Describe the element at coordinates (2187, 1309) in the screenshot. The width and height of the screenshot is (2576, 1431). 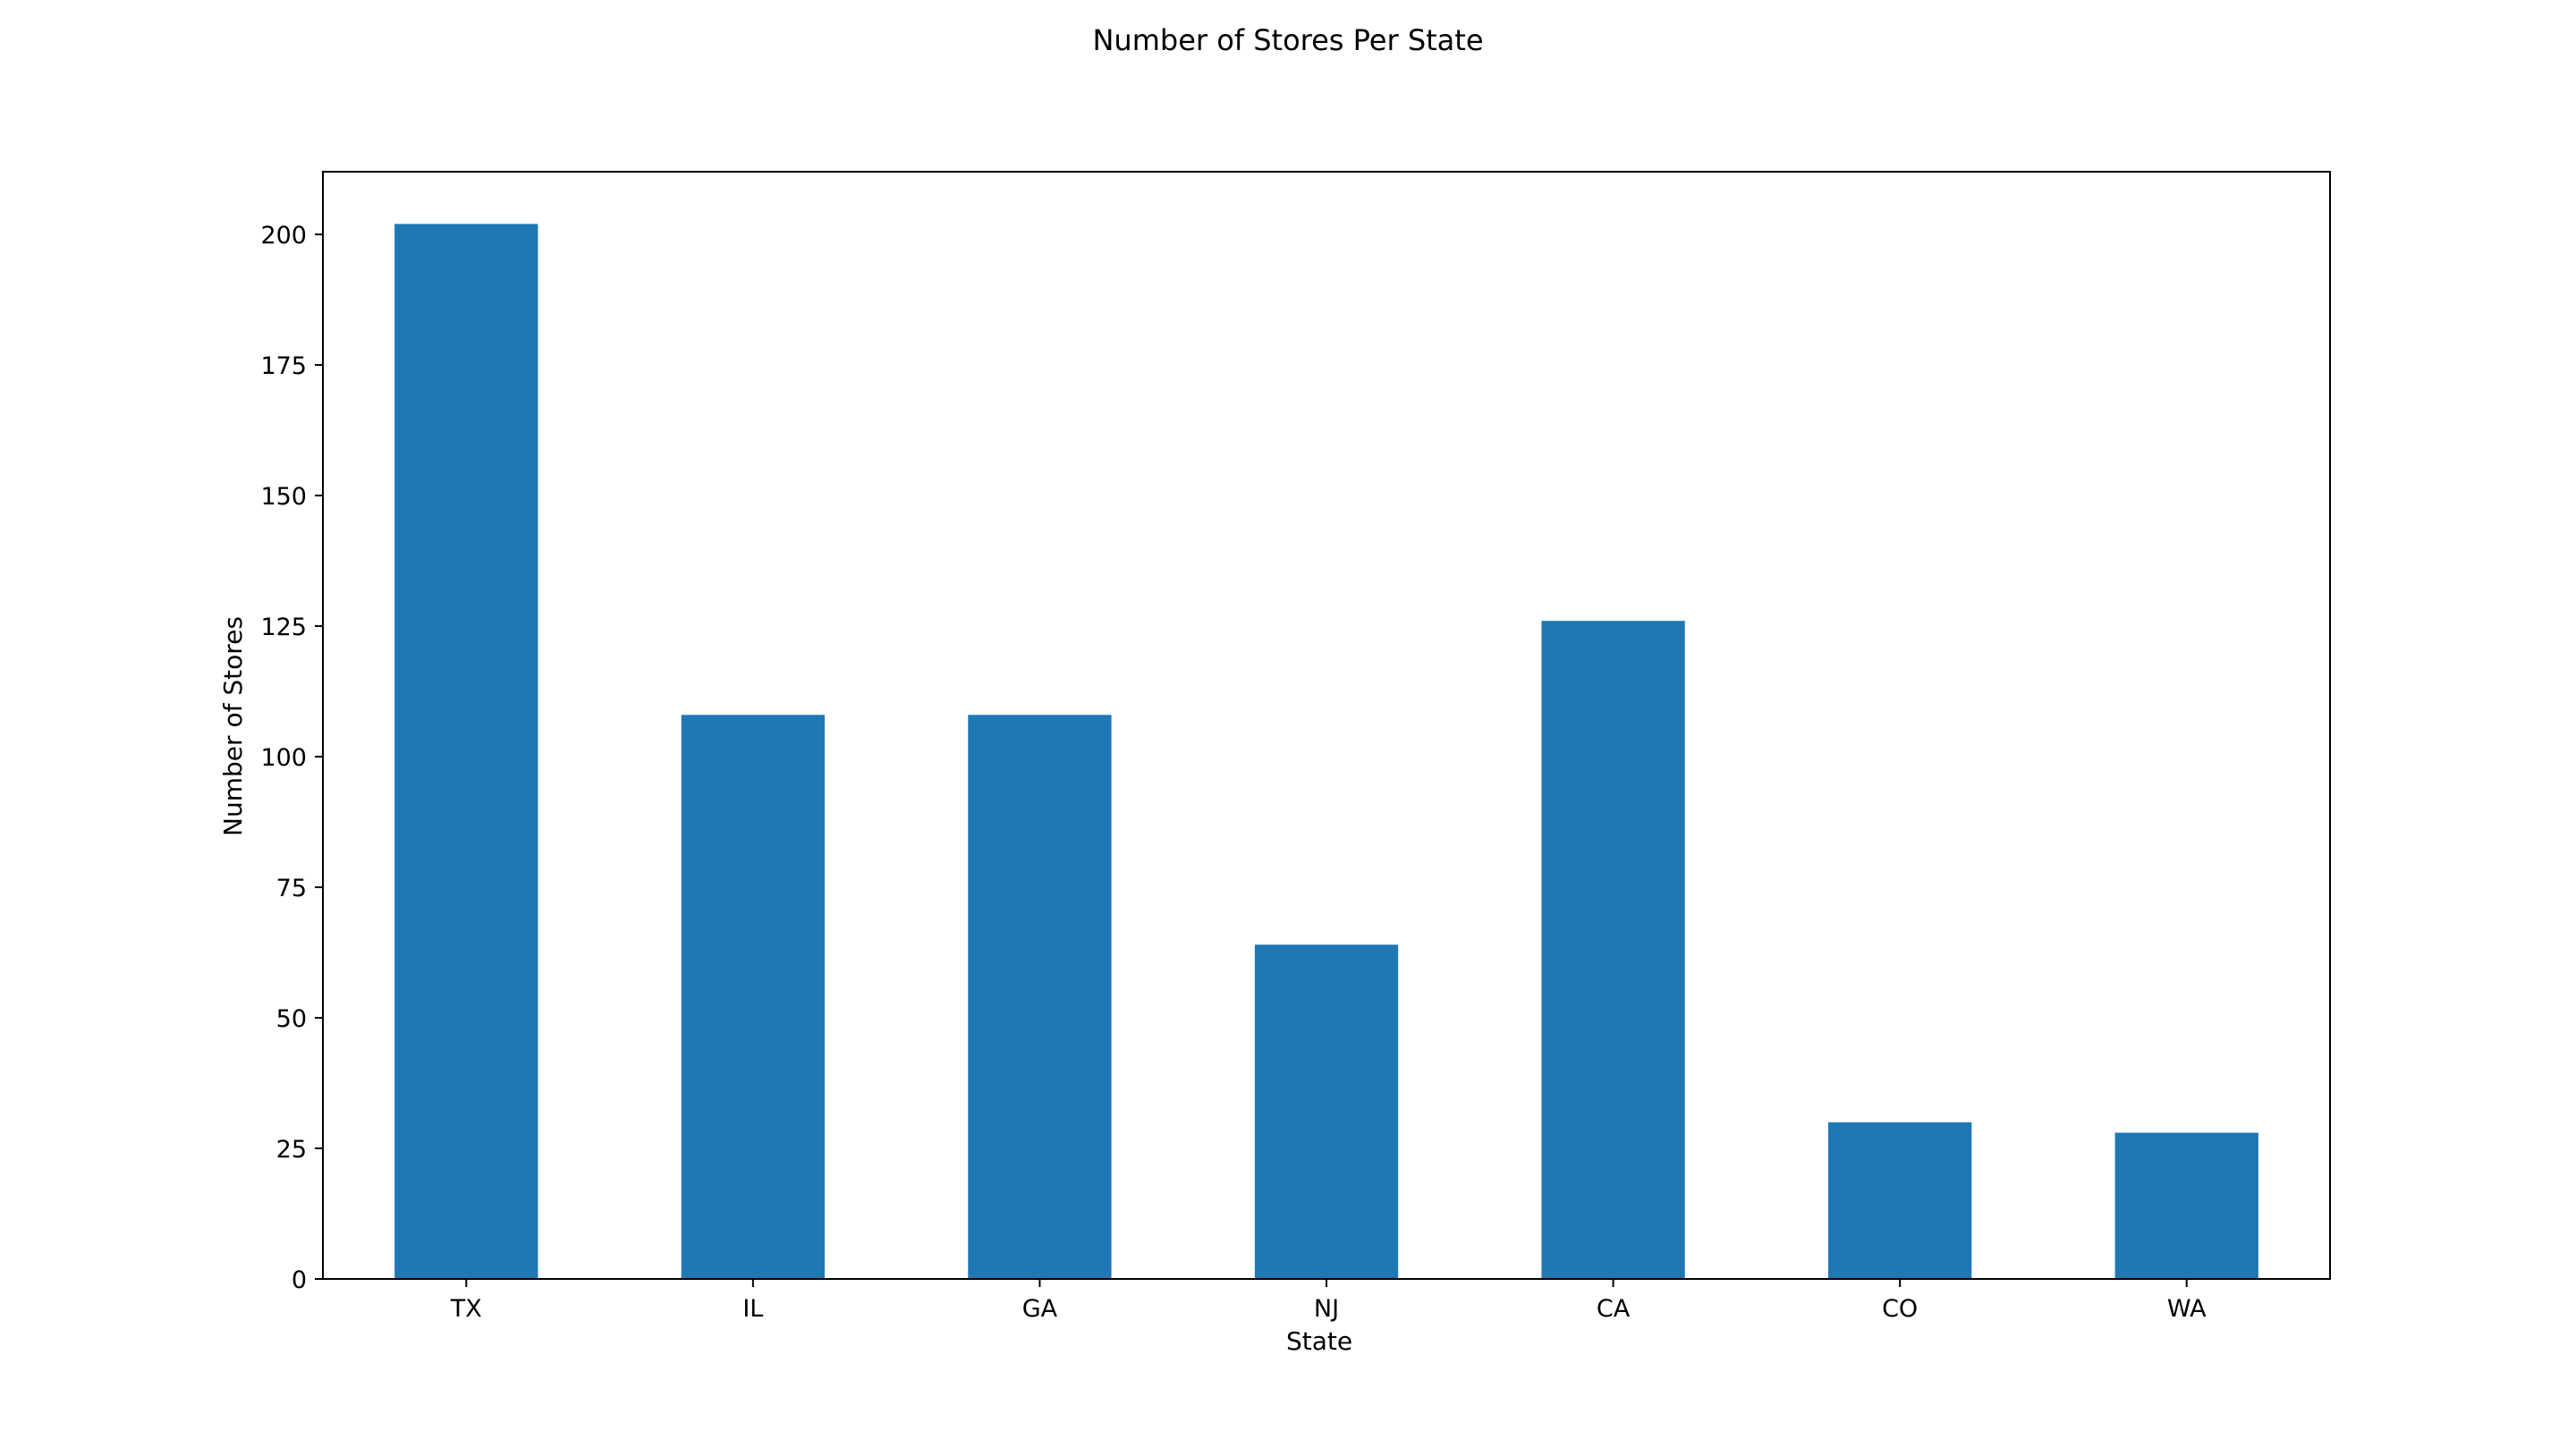
I see `x-tick-label-wa: WA` at that location.